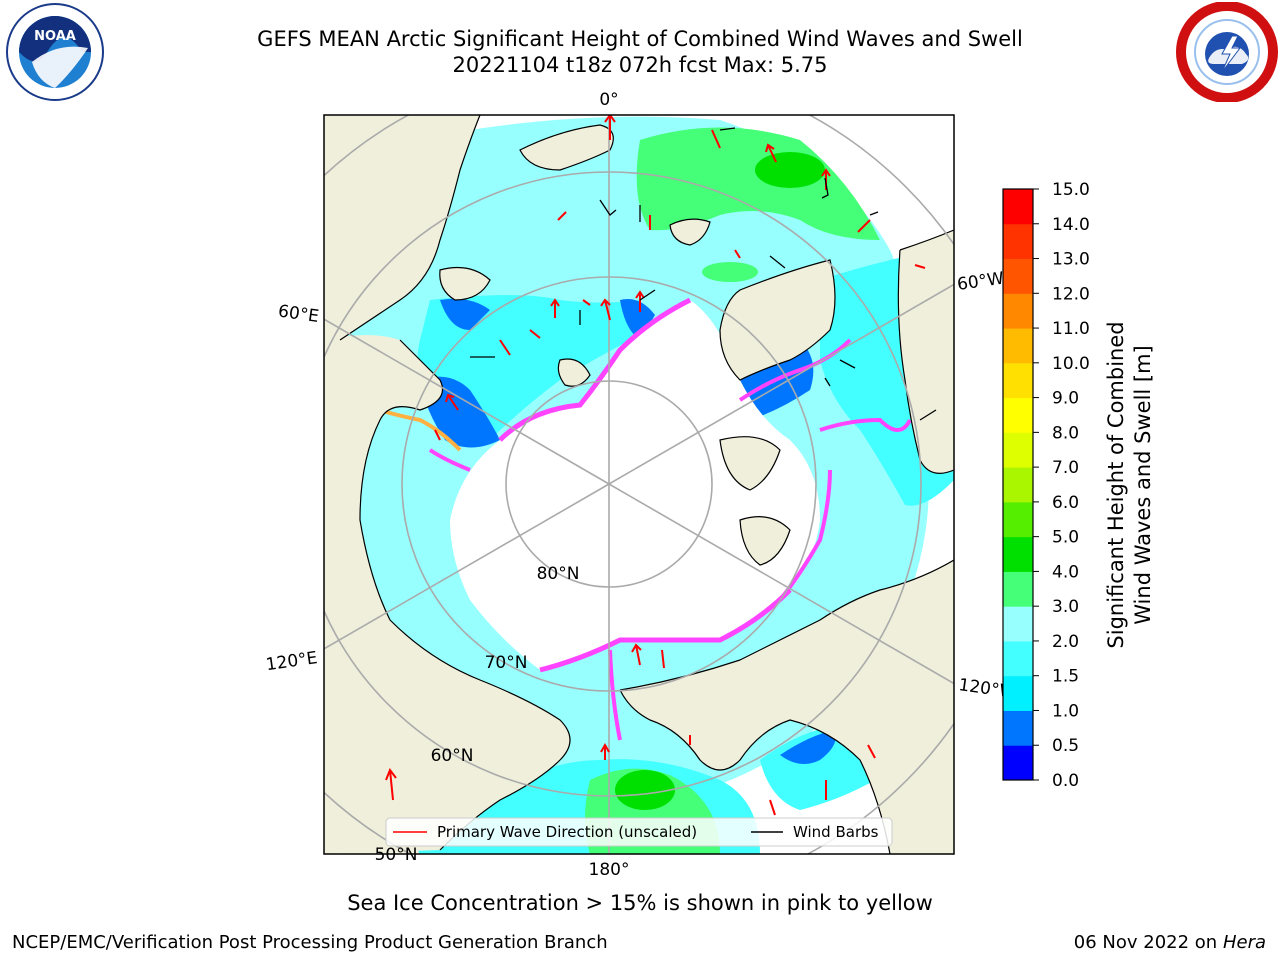  What do you see at coordinates (703, 274) in the screenshot?
I see `wind-barbs` at bounding box center [703, 274].